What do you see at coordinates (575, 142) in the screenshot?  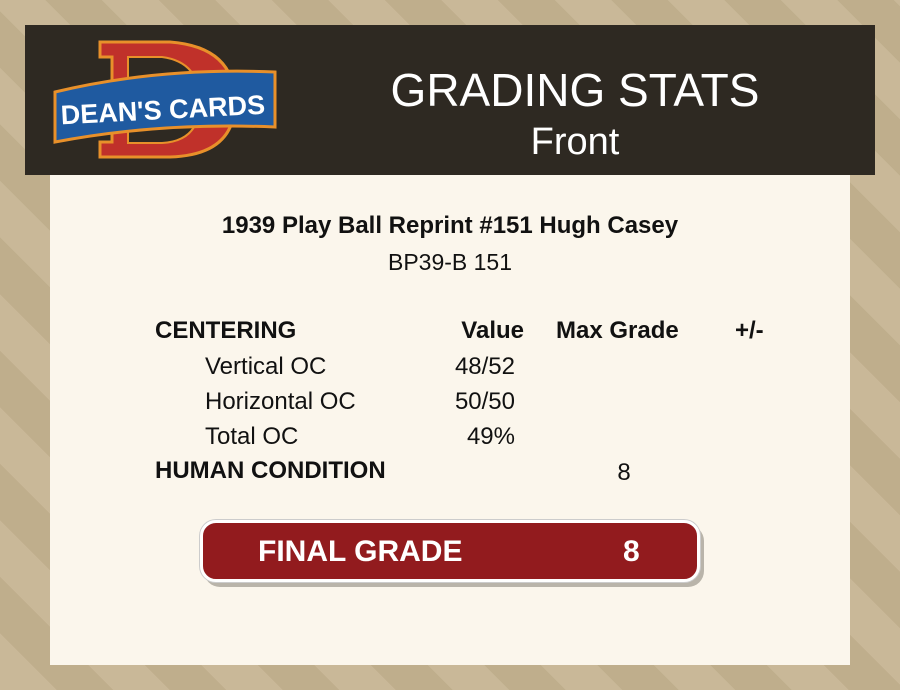 I see `page-subtitle: Front` at bounding box center [575, 142].